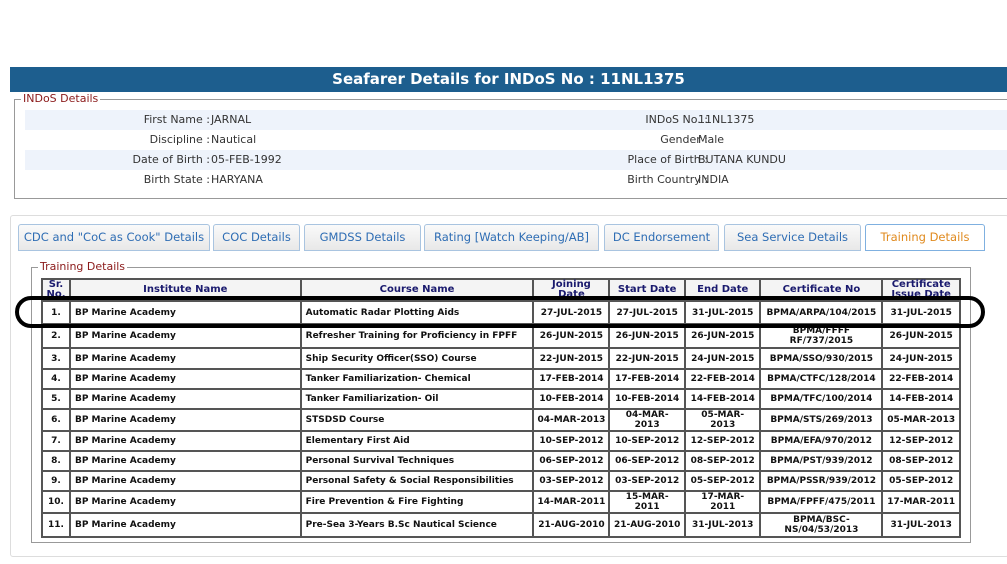 The height and width of the screenshot is (564, 1007). I want to click on column-header: Sr. No., so click(56, 290).